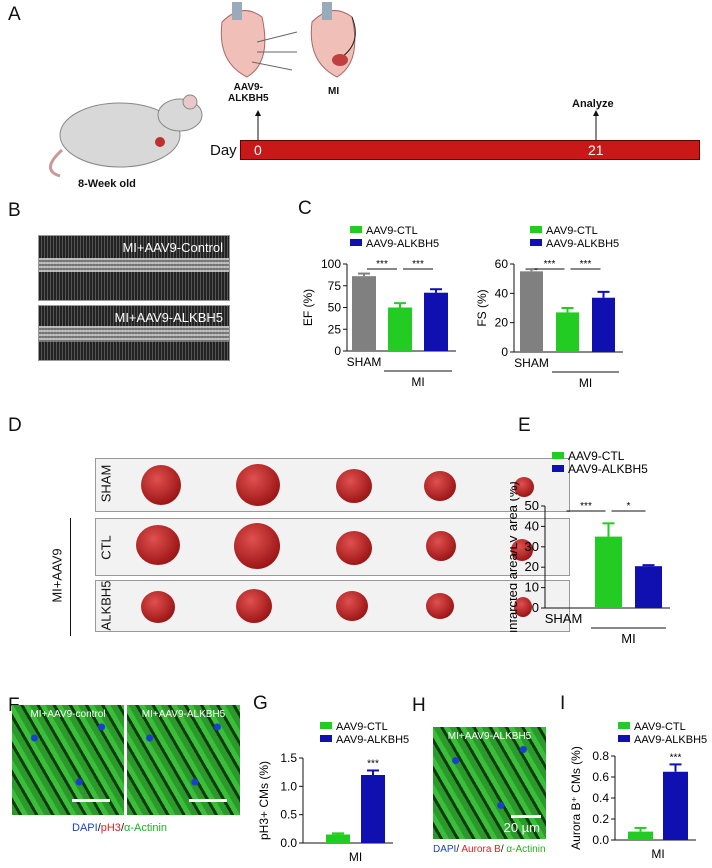 This screenshot has width=712, height=868. Describe the element at coordinates (288, 40) in the screenshot. I see `heart-illustrations` at that location.